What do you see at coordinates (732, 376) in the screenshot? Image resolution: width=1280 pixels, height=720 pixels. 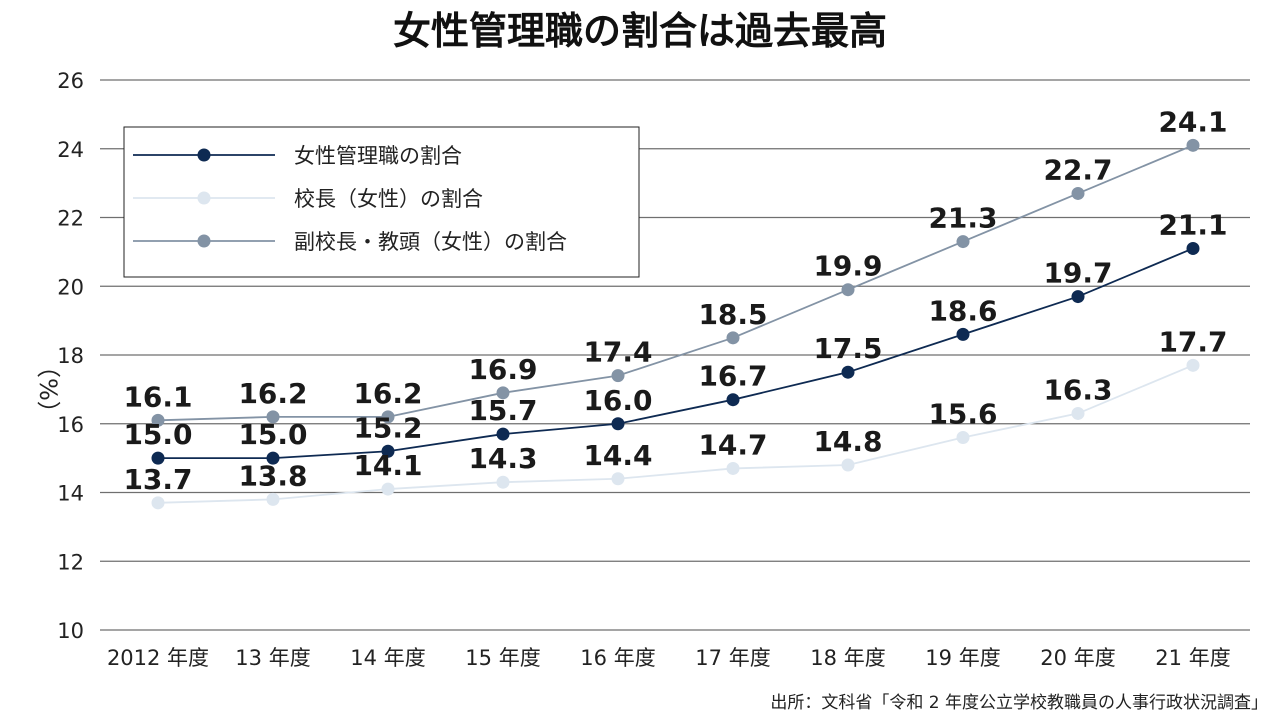 I see `data-label: 16.7` at bounding box center [732, 376].